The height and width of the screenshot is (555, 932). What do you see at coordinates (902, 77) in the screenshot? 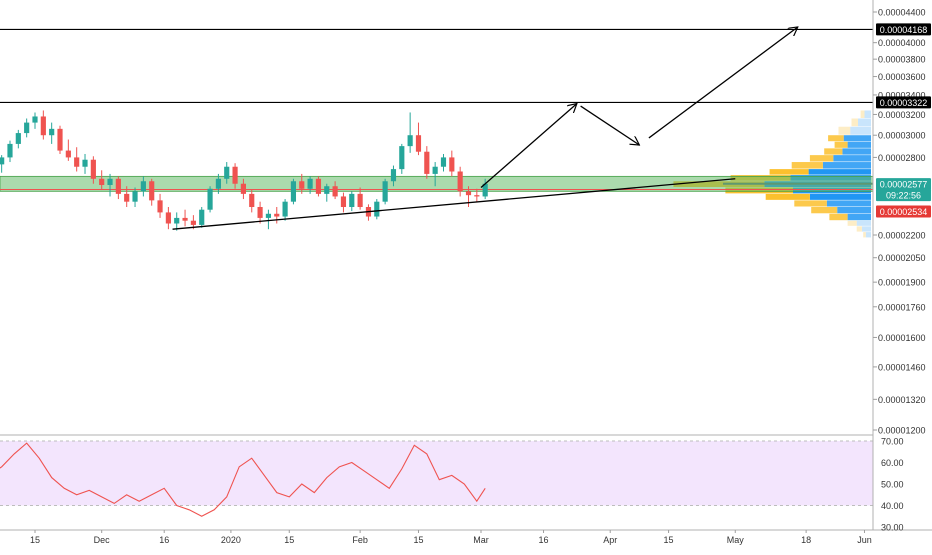
I see `price-tick-label-3: 0.00003600` at bounding box center [902, 77].